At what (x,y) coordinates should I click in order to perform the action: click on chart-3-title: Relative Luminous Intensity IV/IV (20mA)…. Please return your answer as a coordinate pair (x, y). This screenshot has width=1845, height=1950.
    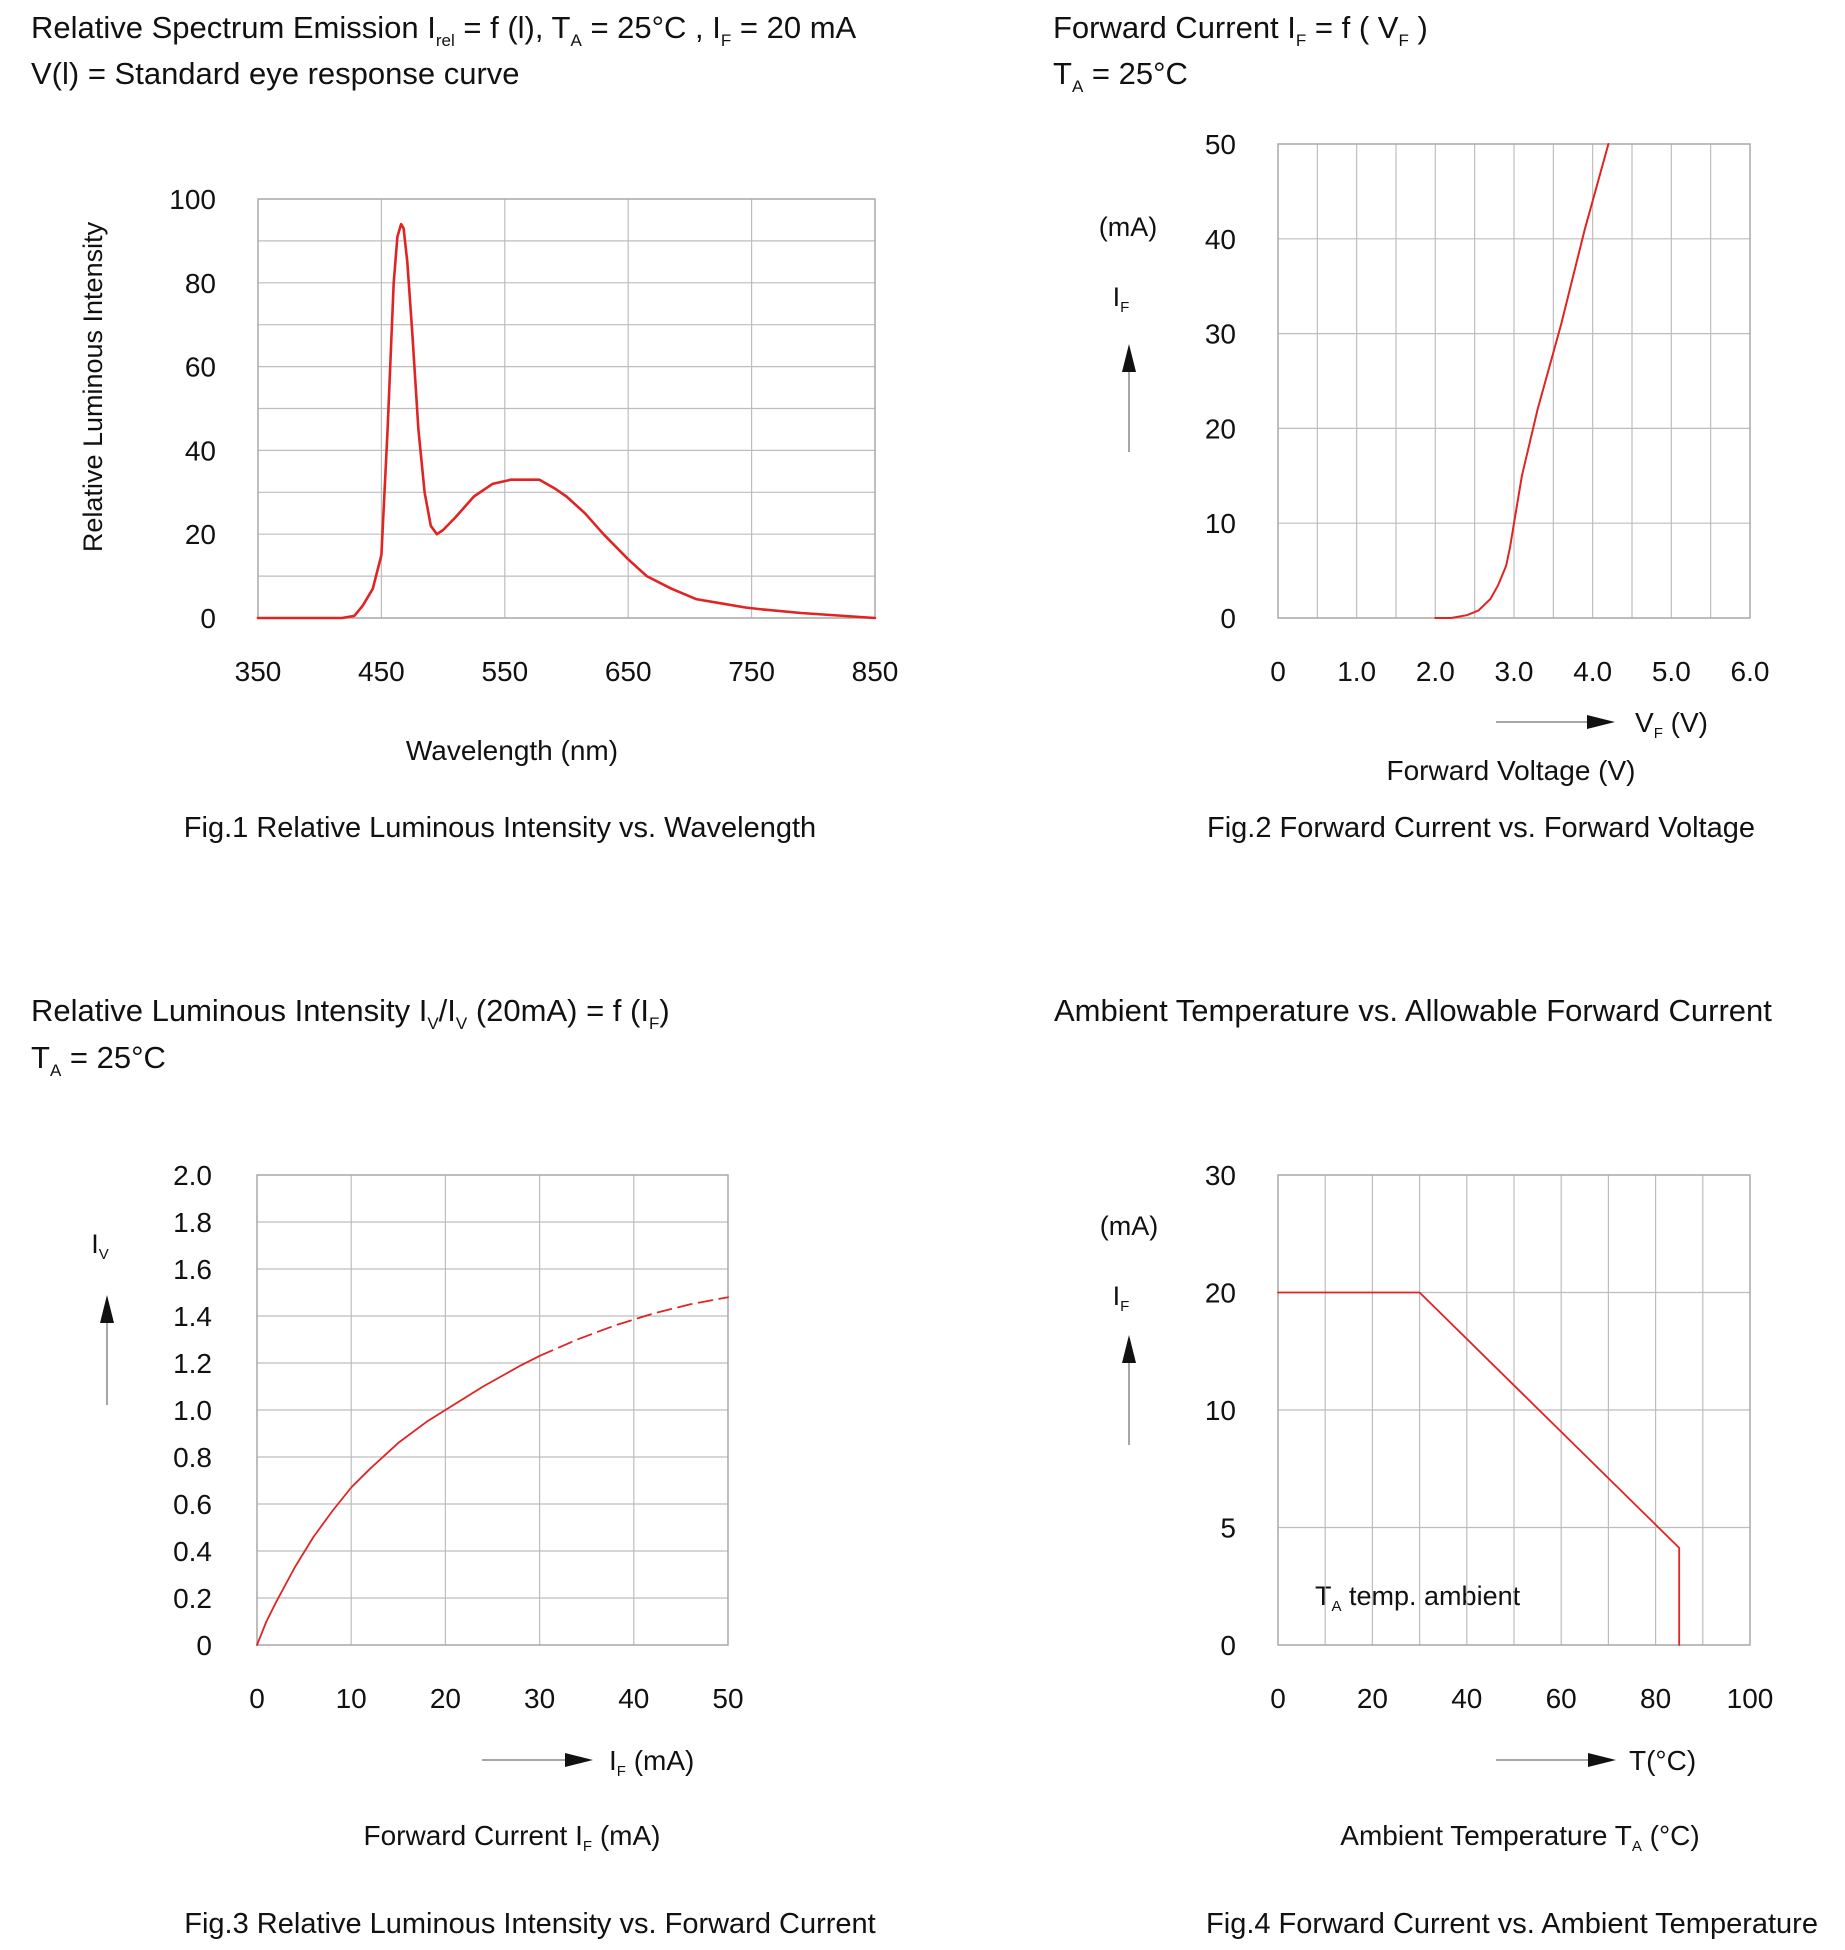
    Looking at the image, I should click on (350, 1013).